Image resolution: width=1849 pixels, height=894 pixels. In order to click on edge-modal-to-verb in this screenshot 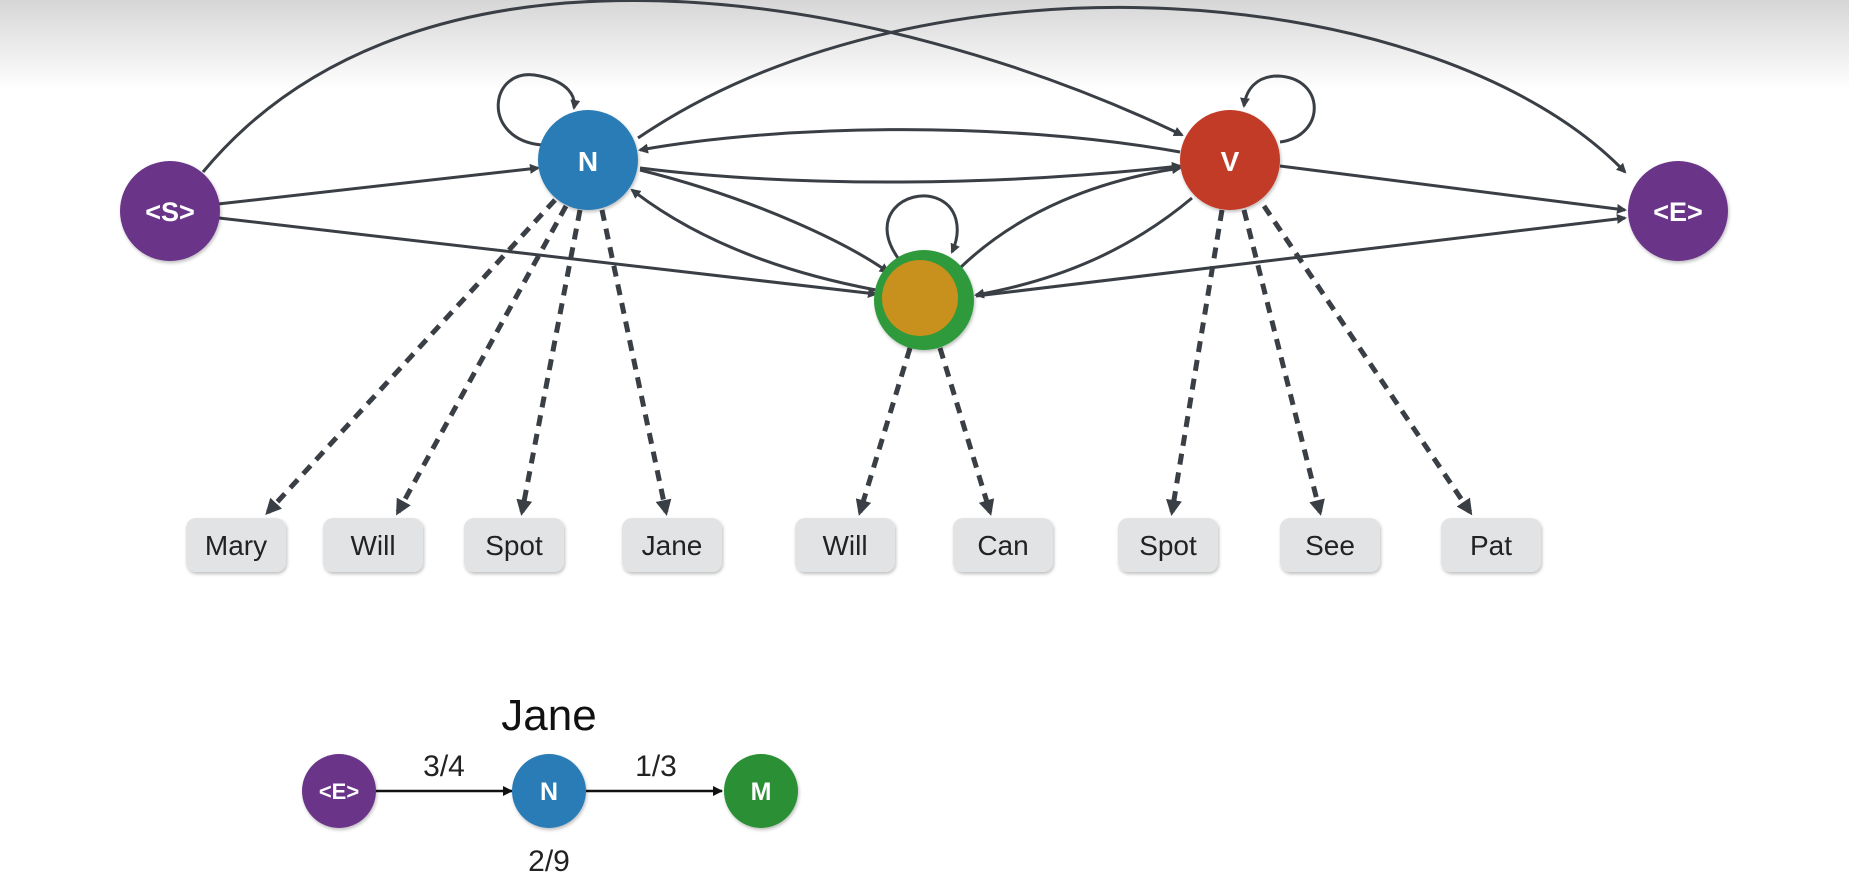, I will do `click(1070, 217)`.